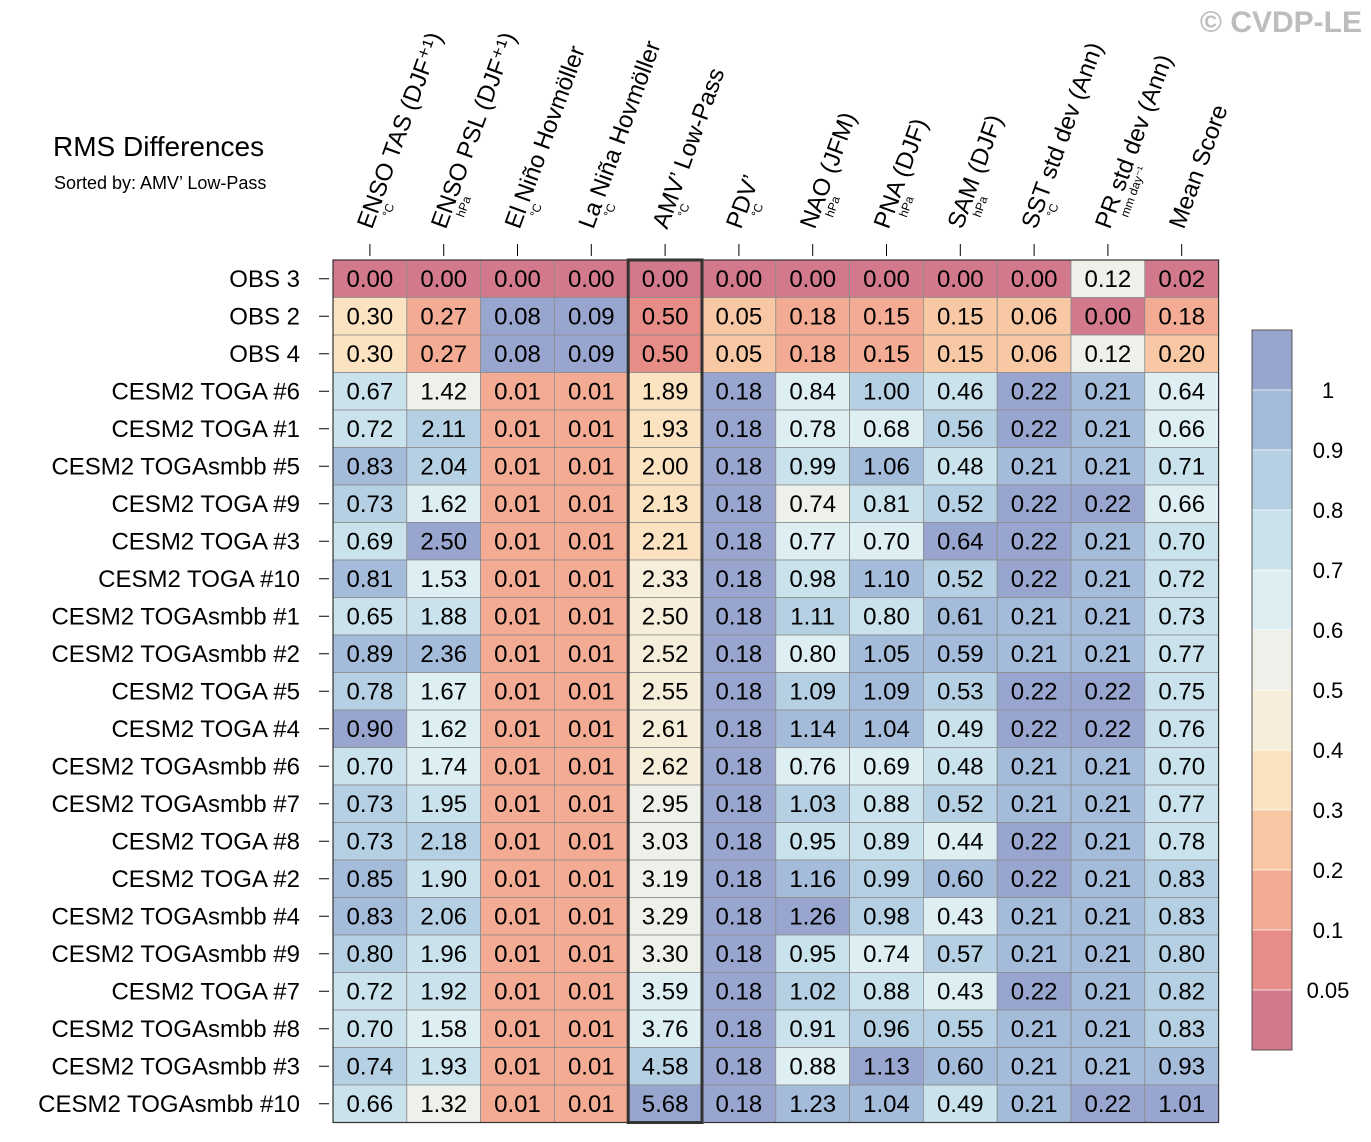 This screenshot has width=1371, height=1142. What do you see at coordinates (960, 579) in the screenshot?
I see `cell-value-label: 0.52` at bounding box center [960, 579].